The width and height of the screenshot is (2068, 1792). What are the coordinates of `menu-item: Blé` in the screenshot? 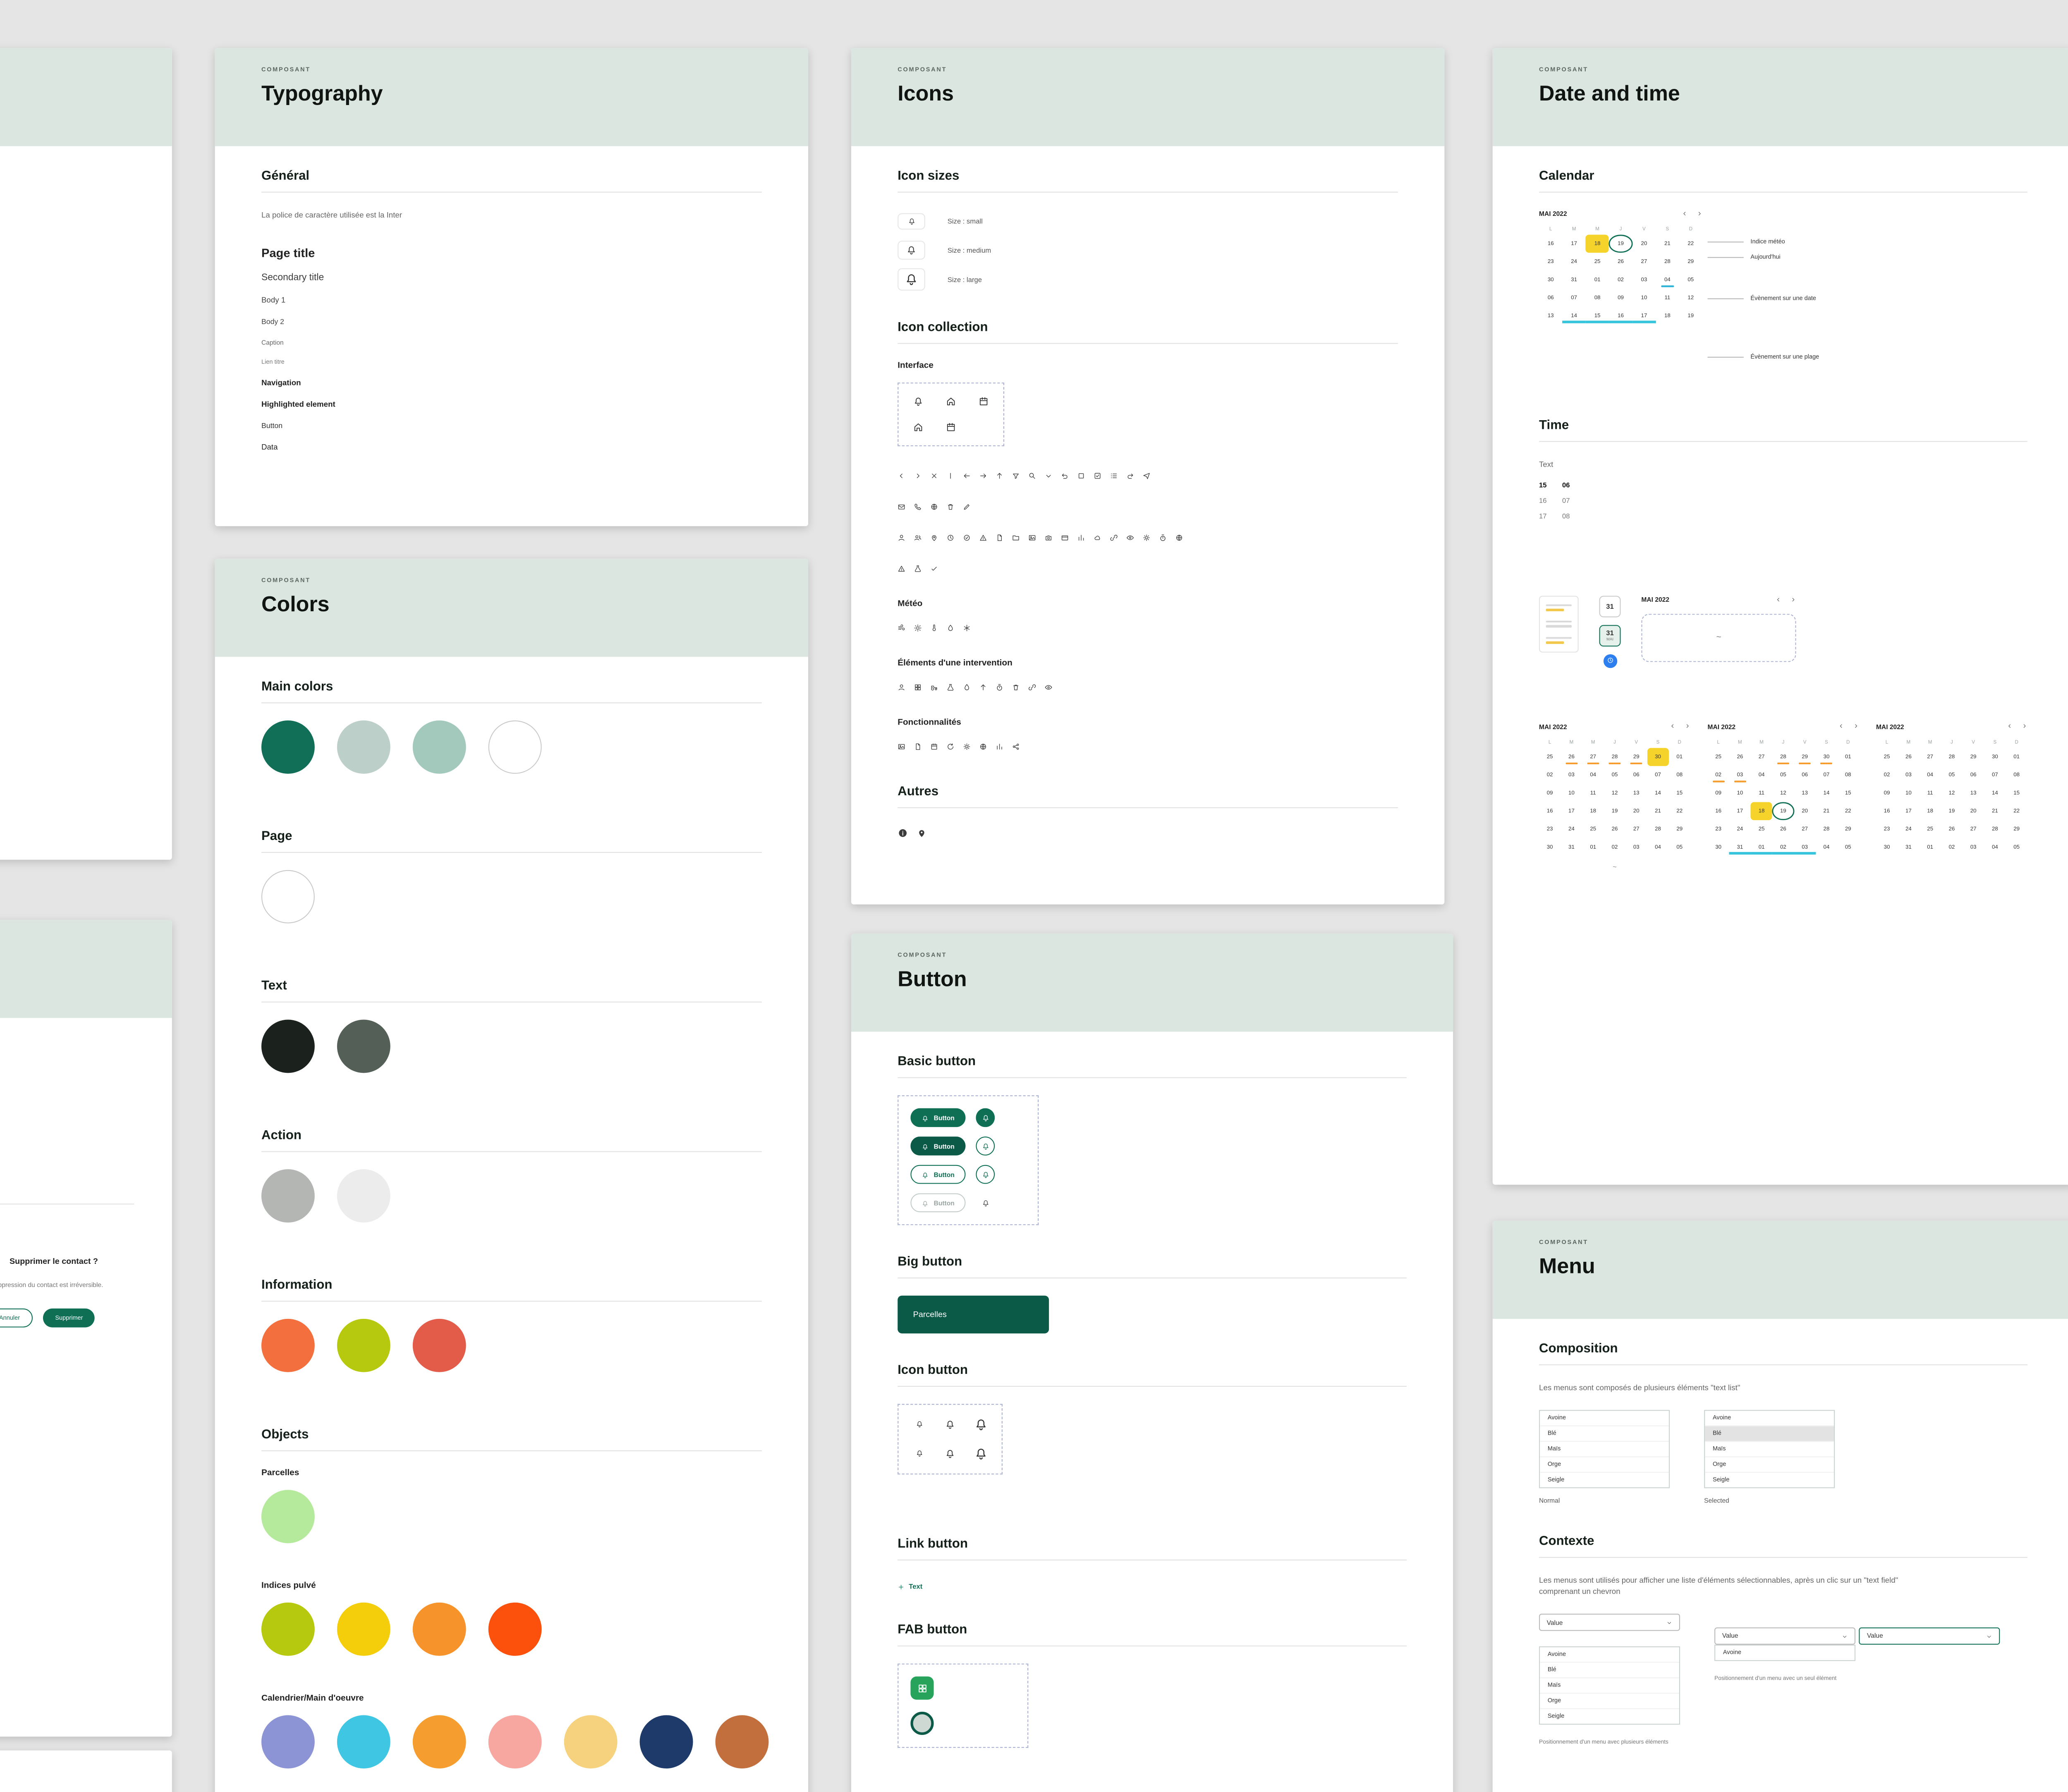 It's located at (1609, 1670).